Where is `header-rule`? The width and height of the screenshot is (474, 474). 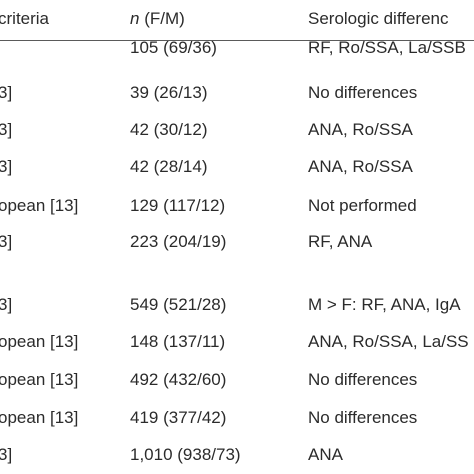 header-rule is located at coordinates (237, 40).